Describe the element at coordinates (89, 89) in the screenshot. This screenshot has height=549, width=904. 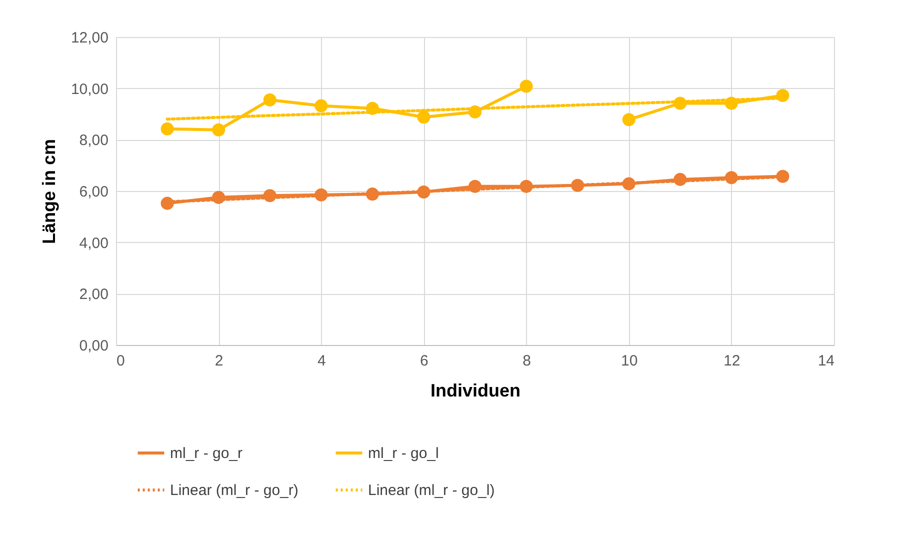
I see `y-tick-label: 10,00` at that location.